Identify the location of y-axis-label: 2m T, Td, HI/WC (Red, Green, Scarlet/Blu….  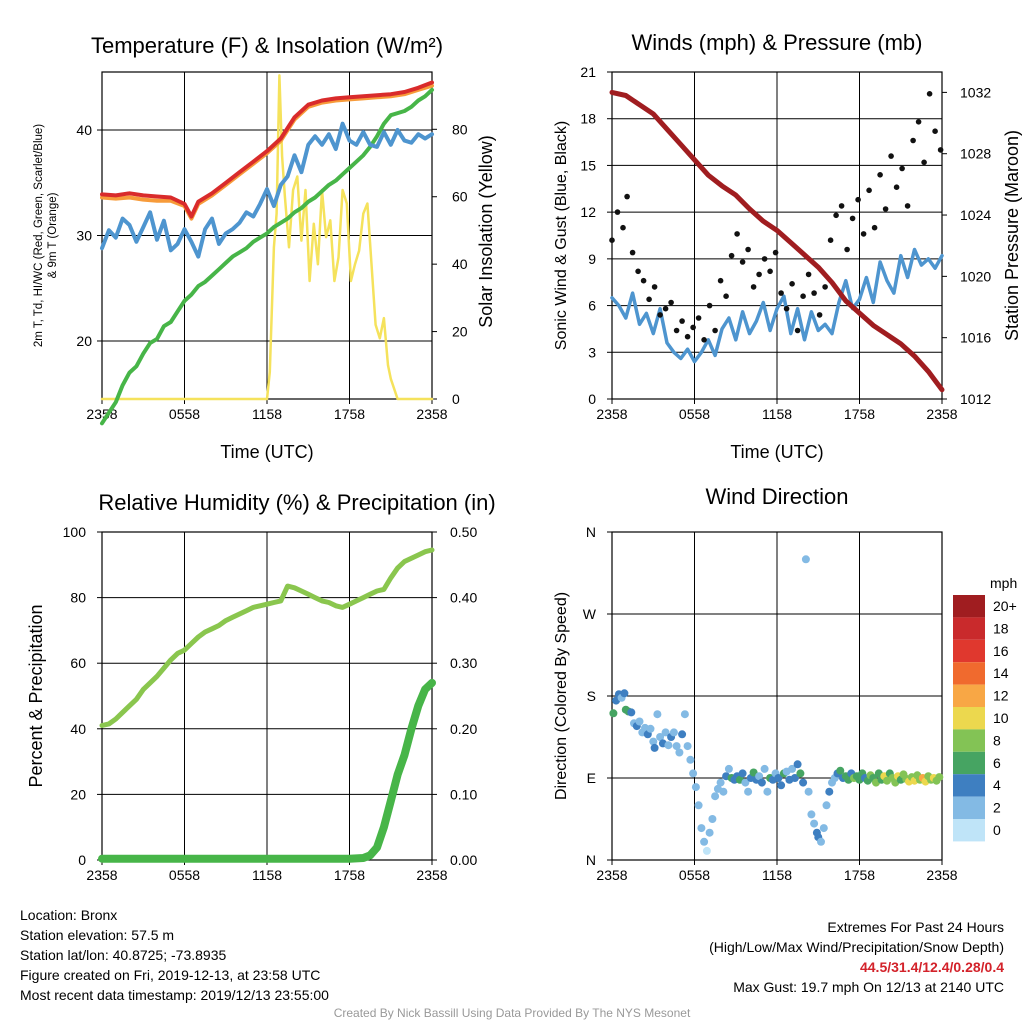
(39, 235).